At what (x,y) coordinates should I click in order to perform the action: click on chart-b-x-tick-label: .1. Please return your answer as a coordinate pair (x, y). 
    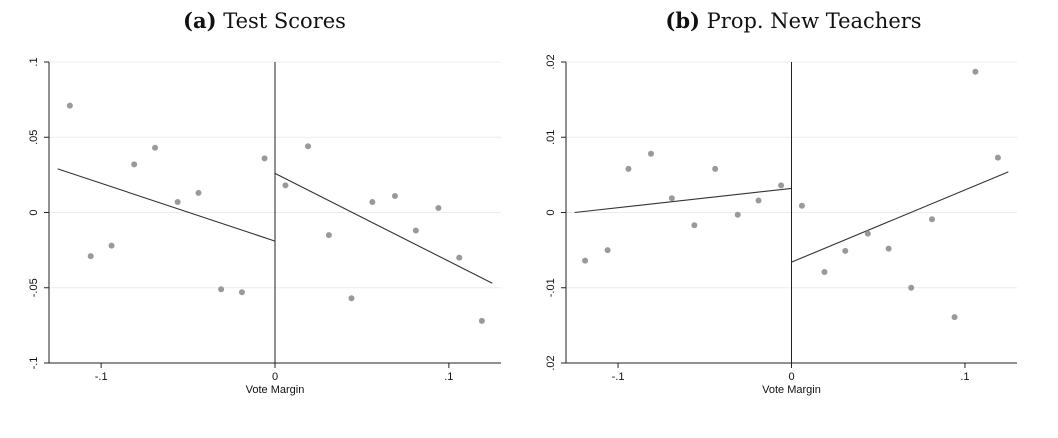
    Looking at the image, I should click on (964, 377).